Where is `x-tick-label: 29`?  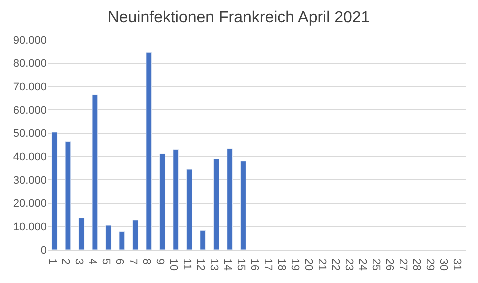 x-tick-label: 29 is located at coordinates (430, 264).